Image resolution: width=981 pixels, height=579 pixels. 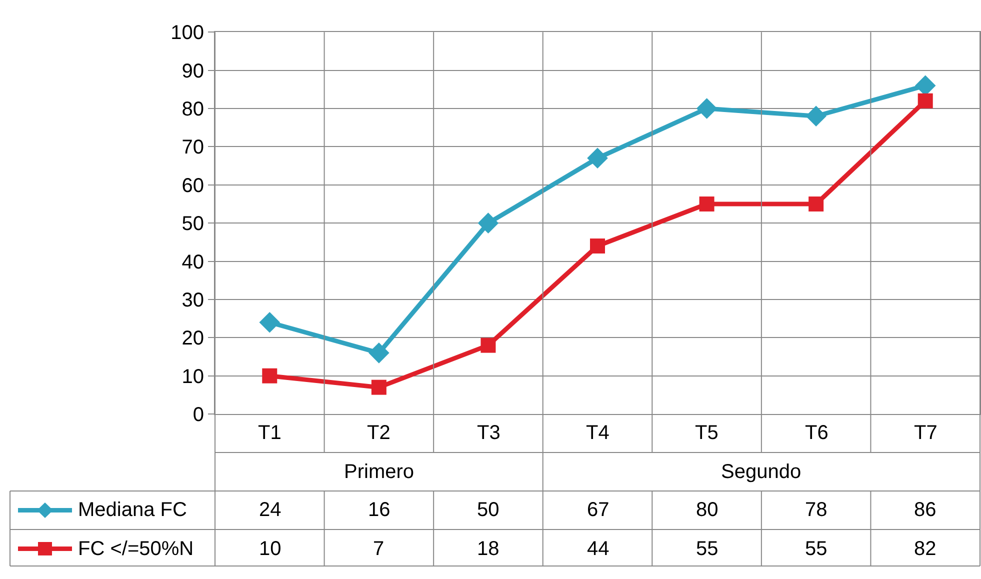 I want to click on text: Segundo, so click(x=761, y=472).